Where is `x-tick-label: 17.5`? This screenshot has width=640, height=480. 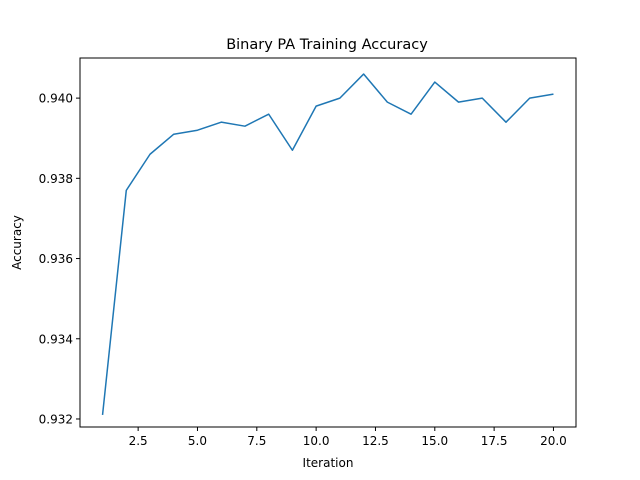
x-tick-label: 17.5 is located at coordinates (494, 441).